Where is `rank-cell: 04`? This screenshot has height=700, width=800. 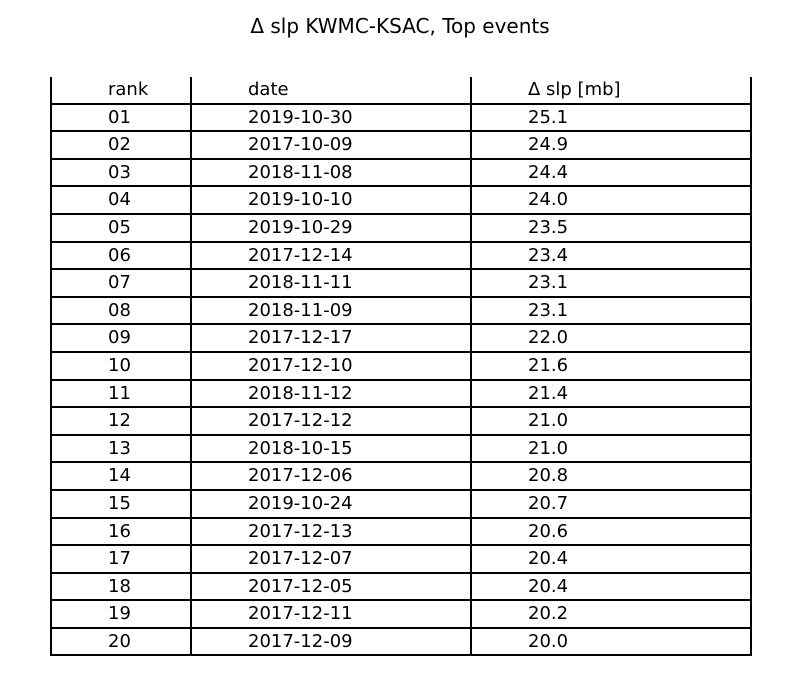
rank-cell: 04 is located at coordinates (121, 200).